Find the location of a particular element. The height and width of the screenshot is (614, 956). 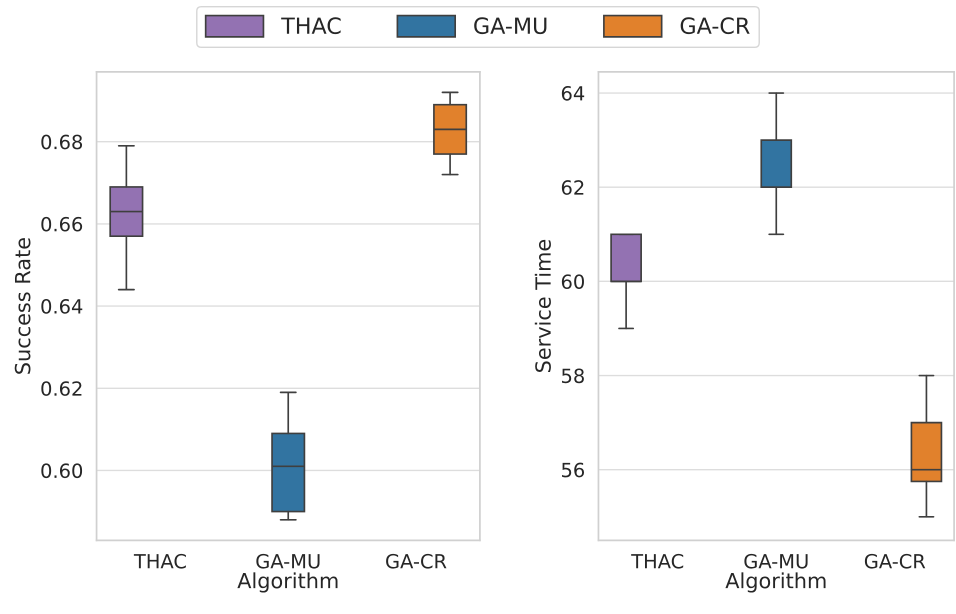

y-tick-label: 64 is located at coordinates (573, 93).